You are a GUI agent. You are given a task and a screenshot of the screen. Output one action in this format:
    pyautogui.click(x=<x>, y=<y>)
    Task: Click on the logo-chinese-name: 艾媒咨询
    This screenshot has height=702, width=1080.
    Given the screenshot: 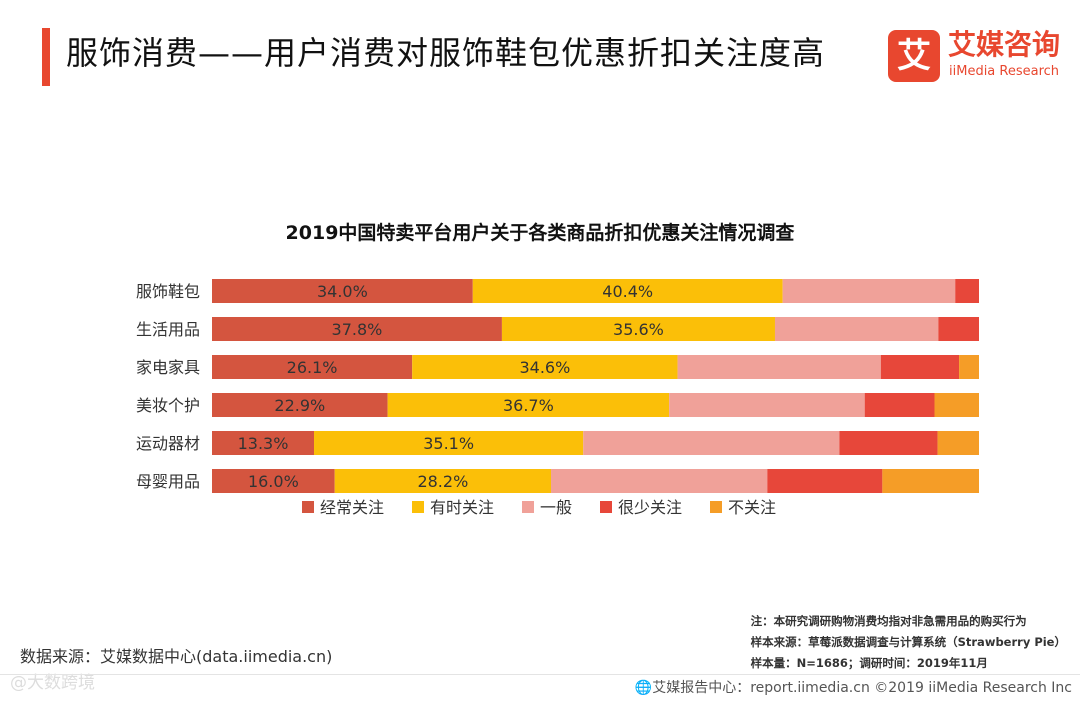 What is the action you would take?
    pyautogui.click(x=1004, y=44)
    